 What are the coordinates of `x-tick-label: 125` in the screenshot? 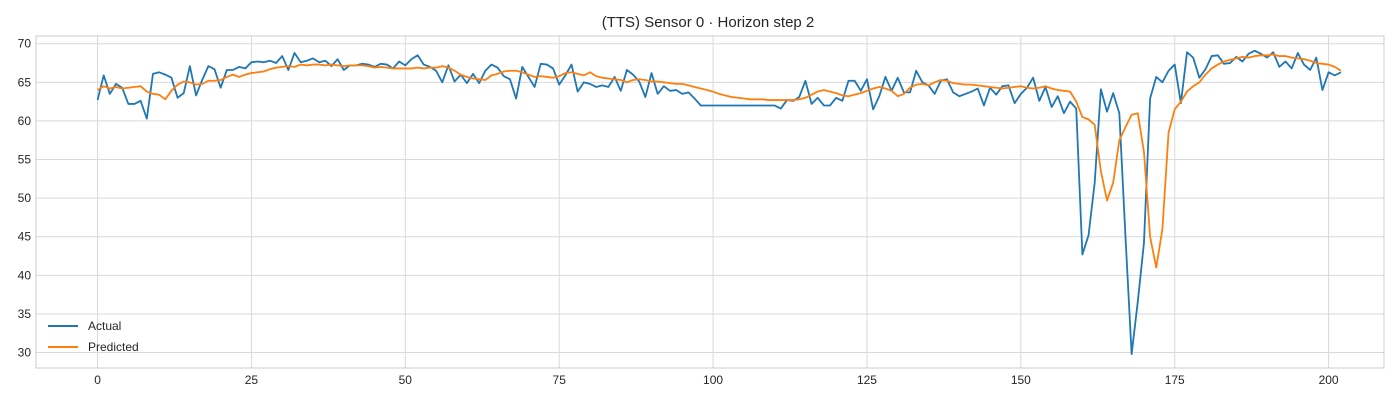 It's located at (867, 380).